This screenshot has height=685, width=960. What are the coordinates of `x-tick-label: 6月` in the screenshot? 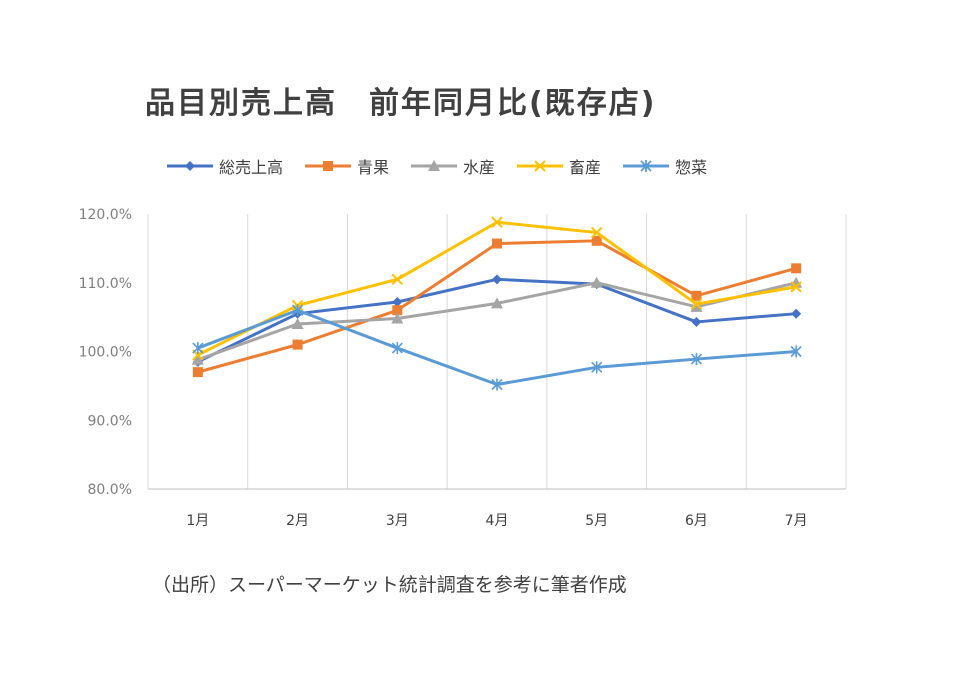 It's located at (696, 521).